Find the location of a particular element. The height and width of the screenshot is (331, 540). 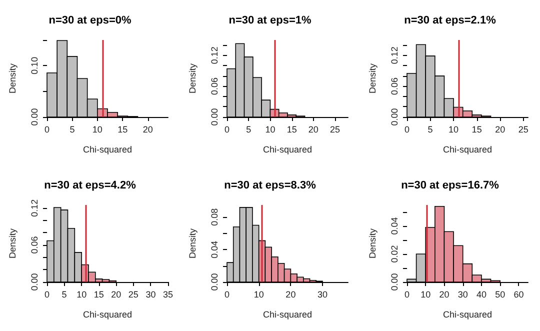

y-tick-label: 0.02 is located at coordinates (395, 254).